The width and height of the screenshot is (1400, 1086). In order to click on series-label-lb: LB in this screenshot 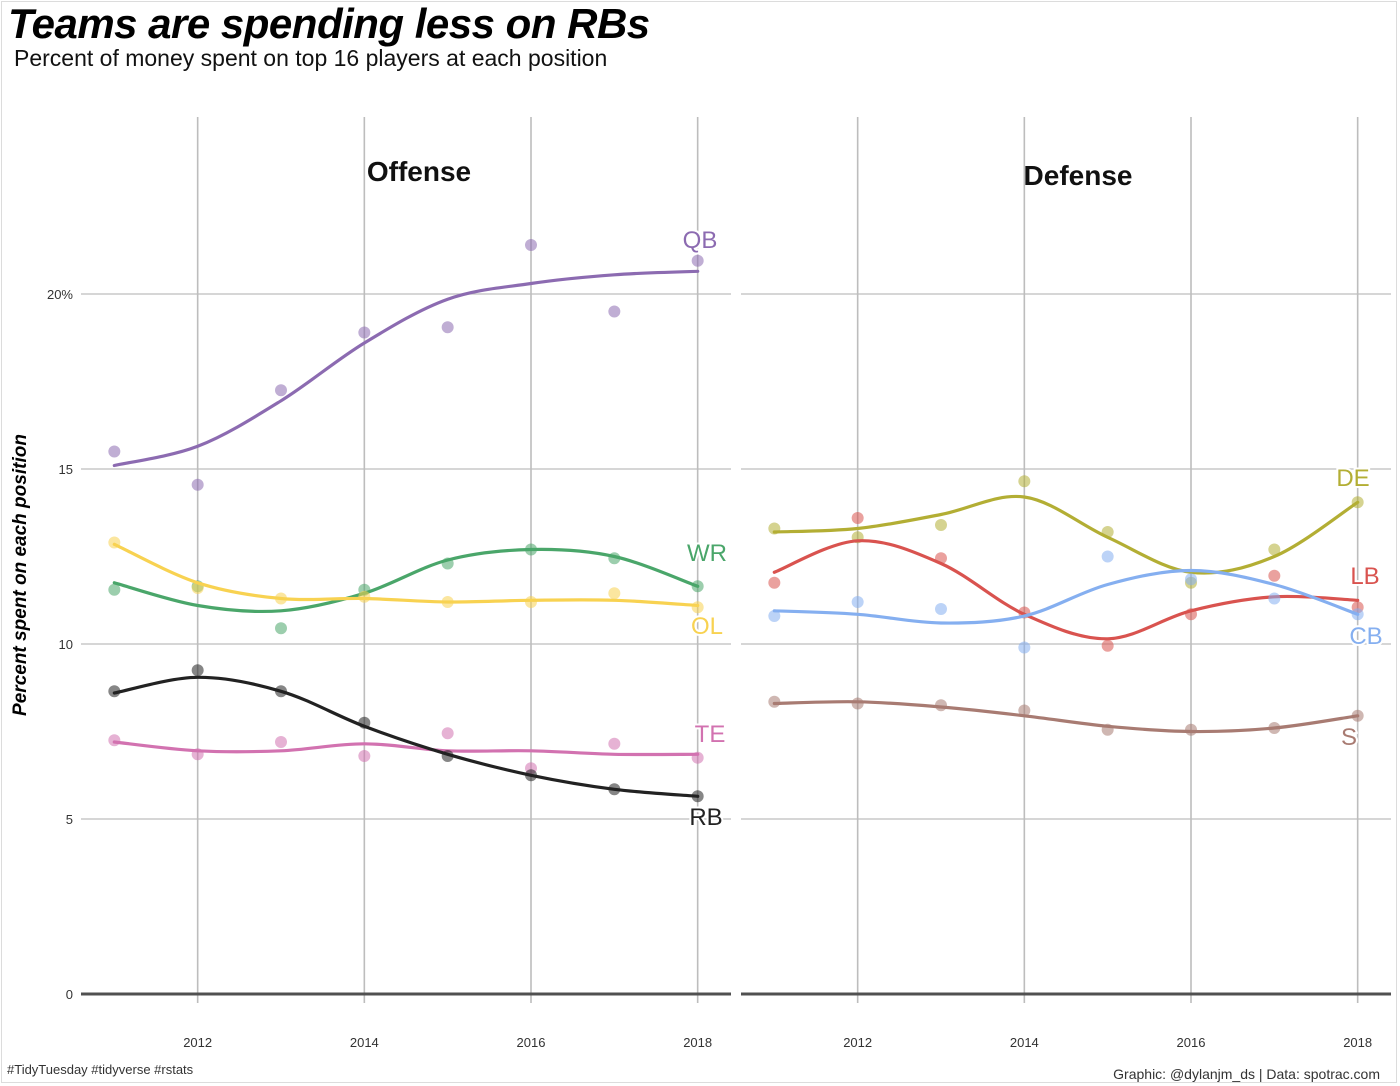, I will do `click(1364, 576)`.